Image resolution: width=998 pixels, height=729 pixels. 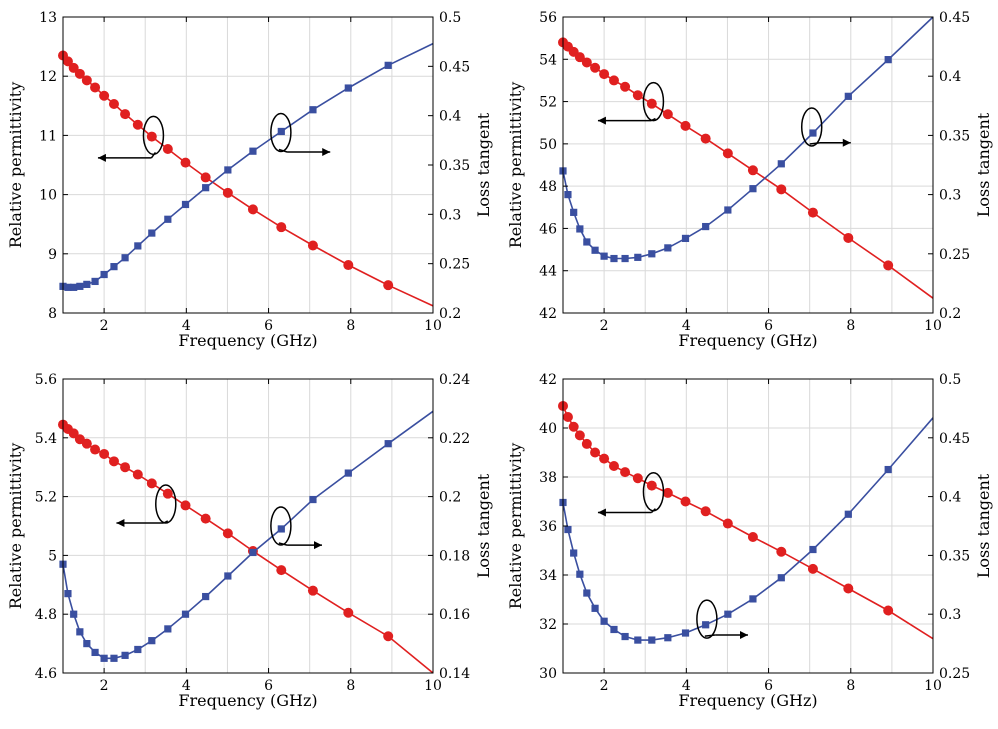 I want to click on y-right-tick-label: 0.5, so click(x=950, y=380).